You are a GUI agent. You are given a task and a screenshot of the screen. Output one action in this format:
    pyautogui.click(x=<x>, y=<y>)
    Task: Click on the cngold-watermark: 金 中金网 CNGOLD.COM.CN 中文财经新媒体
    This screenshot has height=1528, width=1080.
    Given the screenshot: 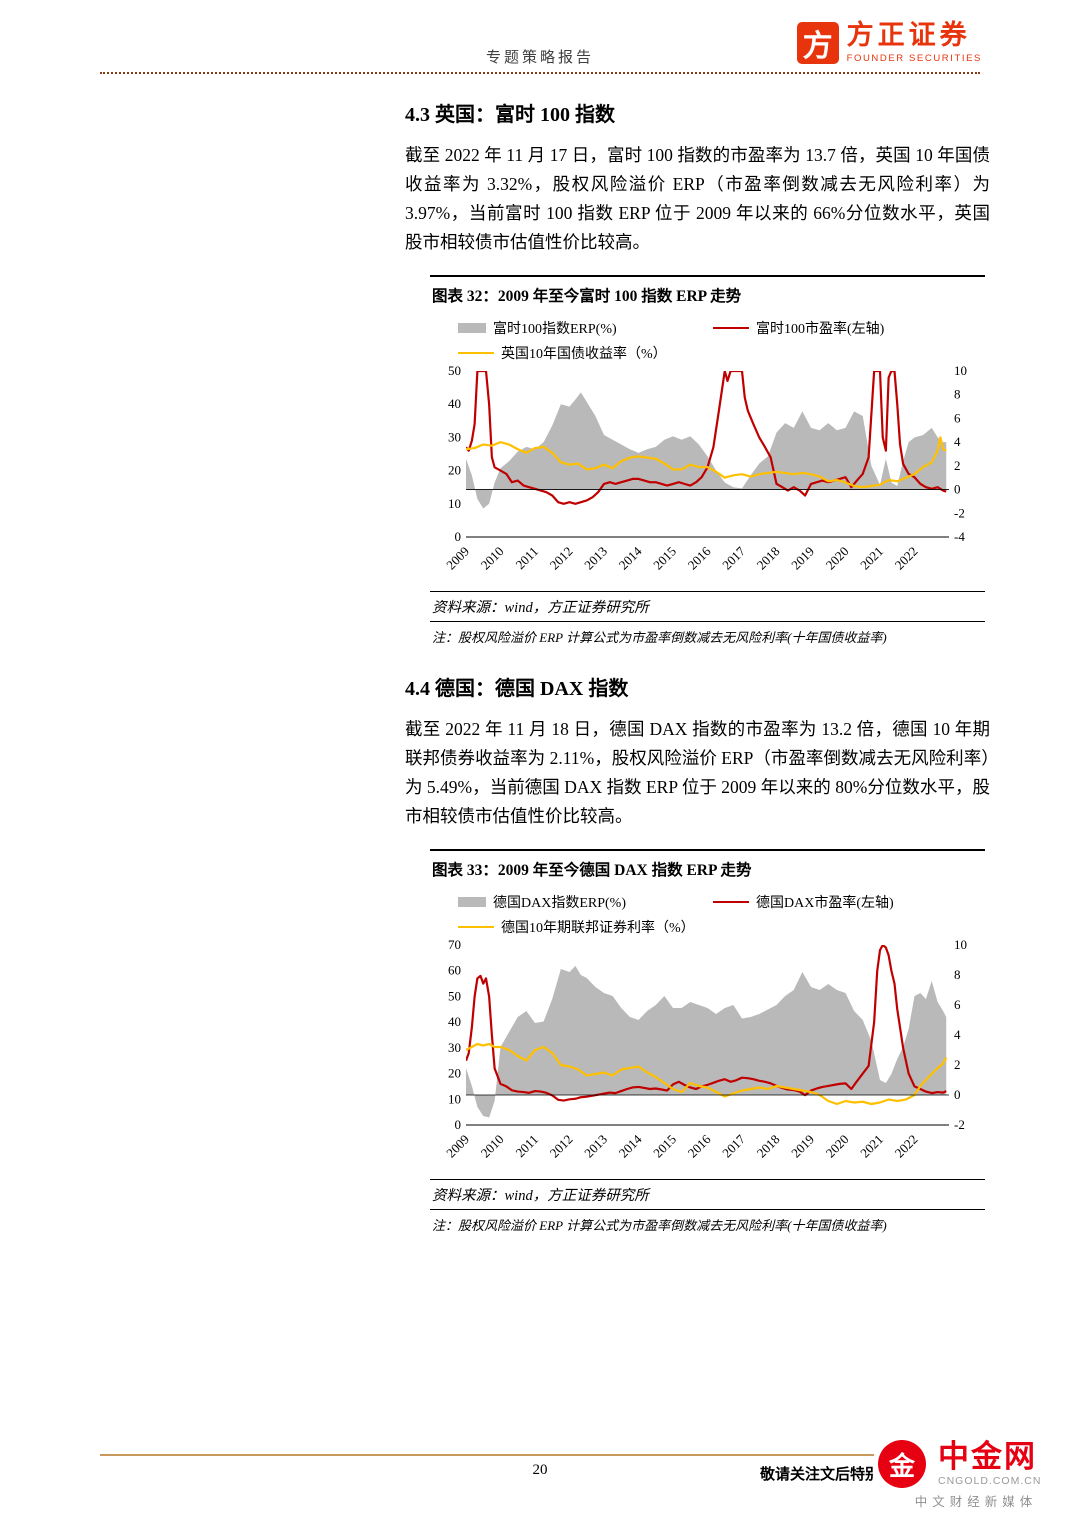 What is the action you would take?
    pyautogui.click(x=975, y=1475)
    